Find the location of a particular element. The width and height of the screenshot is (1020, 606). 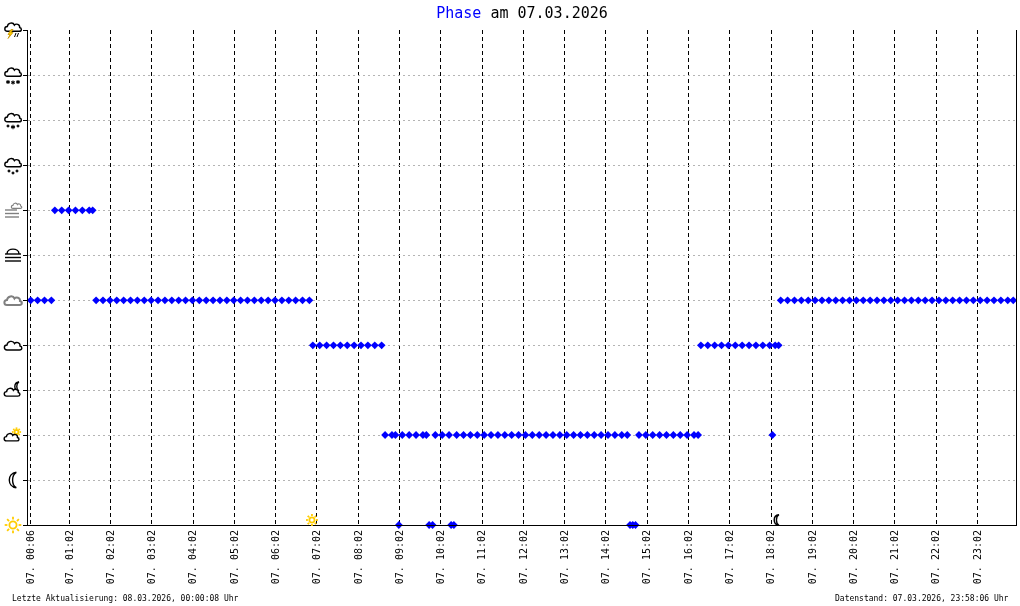

x-tick-label: 07. 18:02 is located at coordinates (771, 557).